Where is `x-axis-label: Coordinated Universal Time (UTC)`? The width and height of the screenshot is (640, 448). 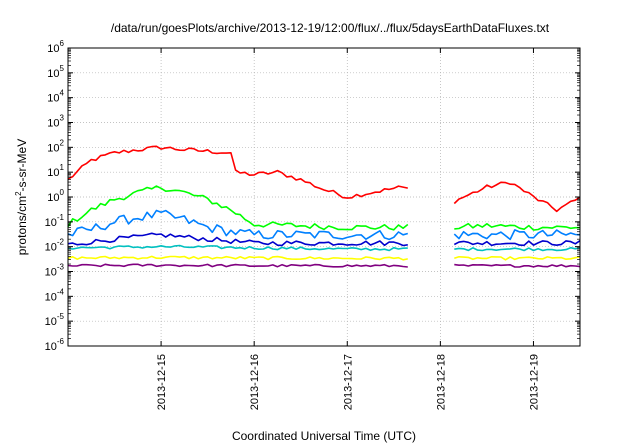
x-axis-label: Coordinated Universal Time (UTC) is located at coordinates (324, 436).